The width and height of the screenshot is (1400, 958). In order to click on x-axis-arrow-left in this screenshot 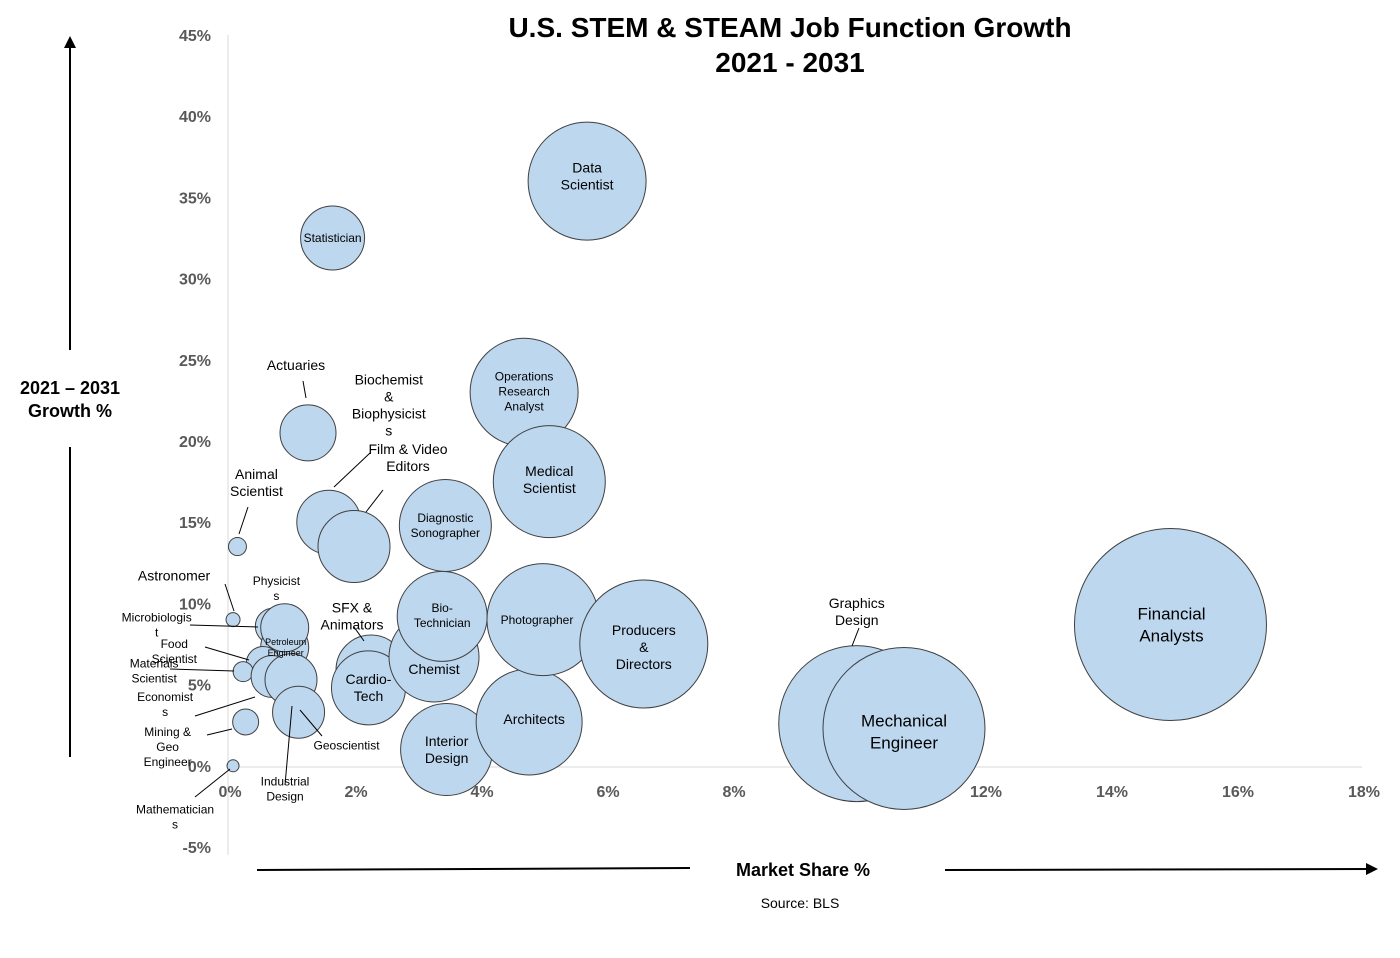, I will do `click(473, 869)`.